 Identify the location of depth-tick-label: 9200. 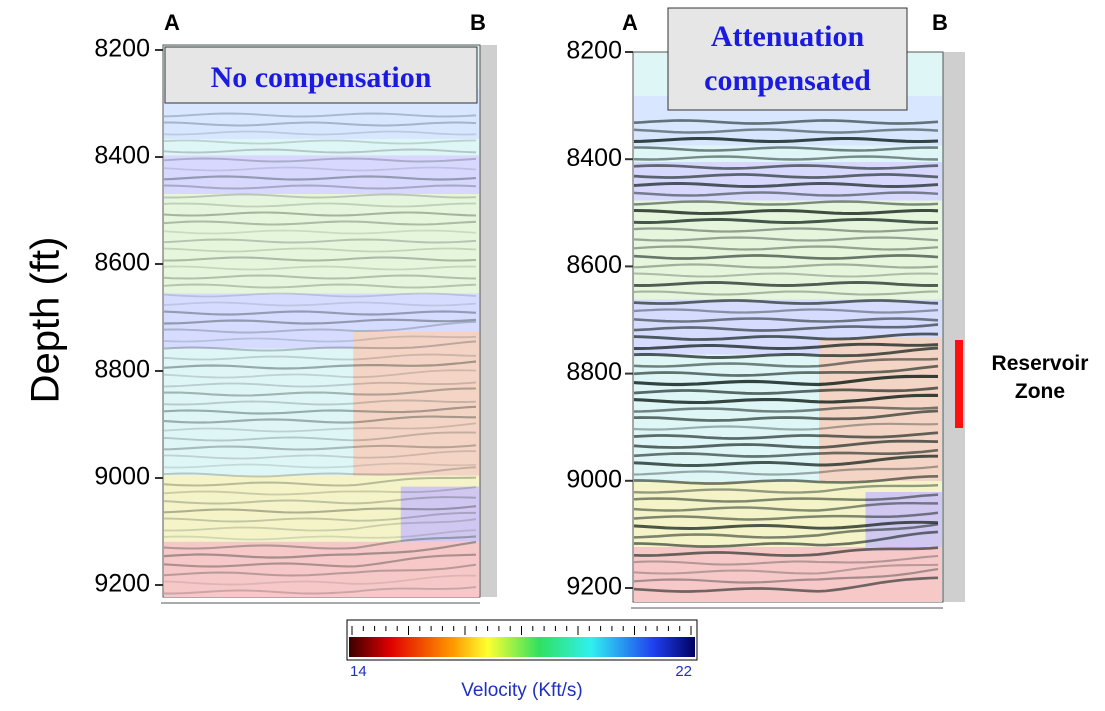
(122, 584).